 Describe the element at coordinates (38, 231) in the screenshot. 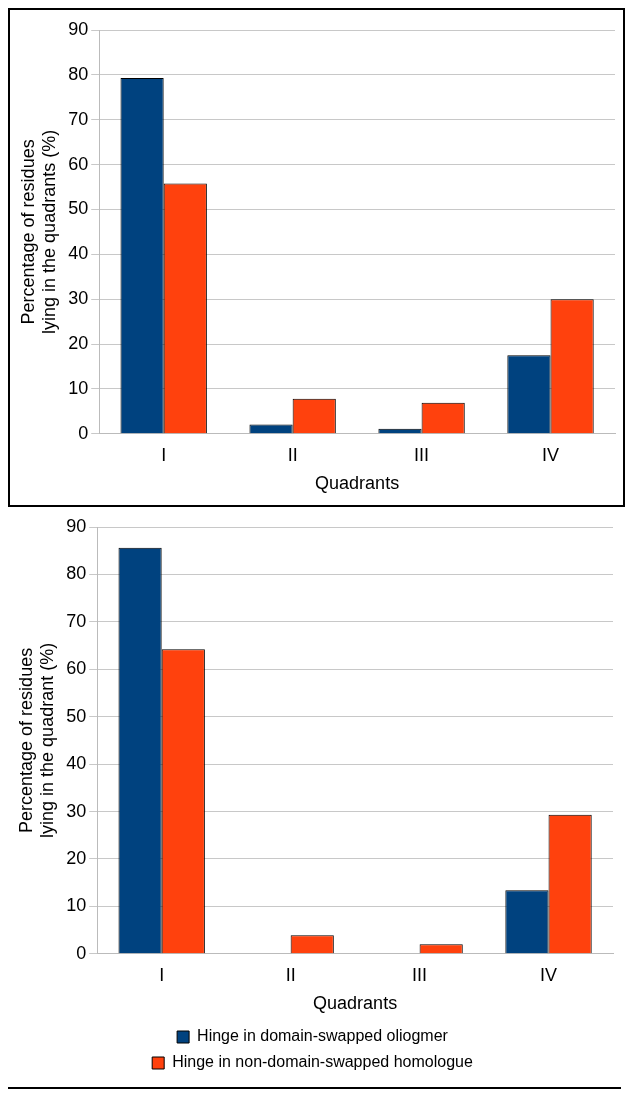

I see `y-axis-title: Percentage of residues lying in the quadrants (%)` at that location.